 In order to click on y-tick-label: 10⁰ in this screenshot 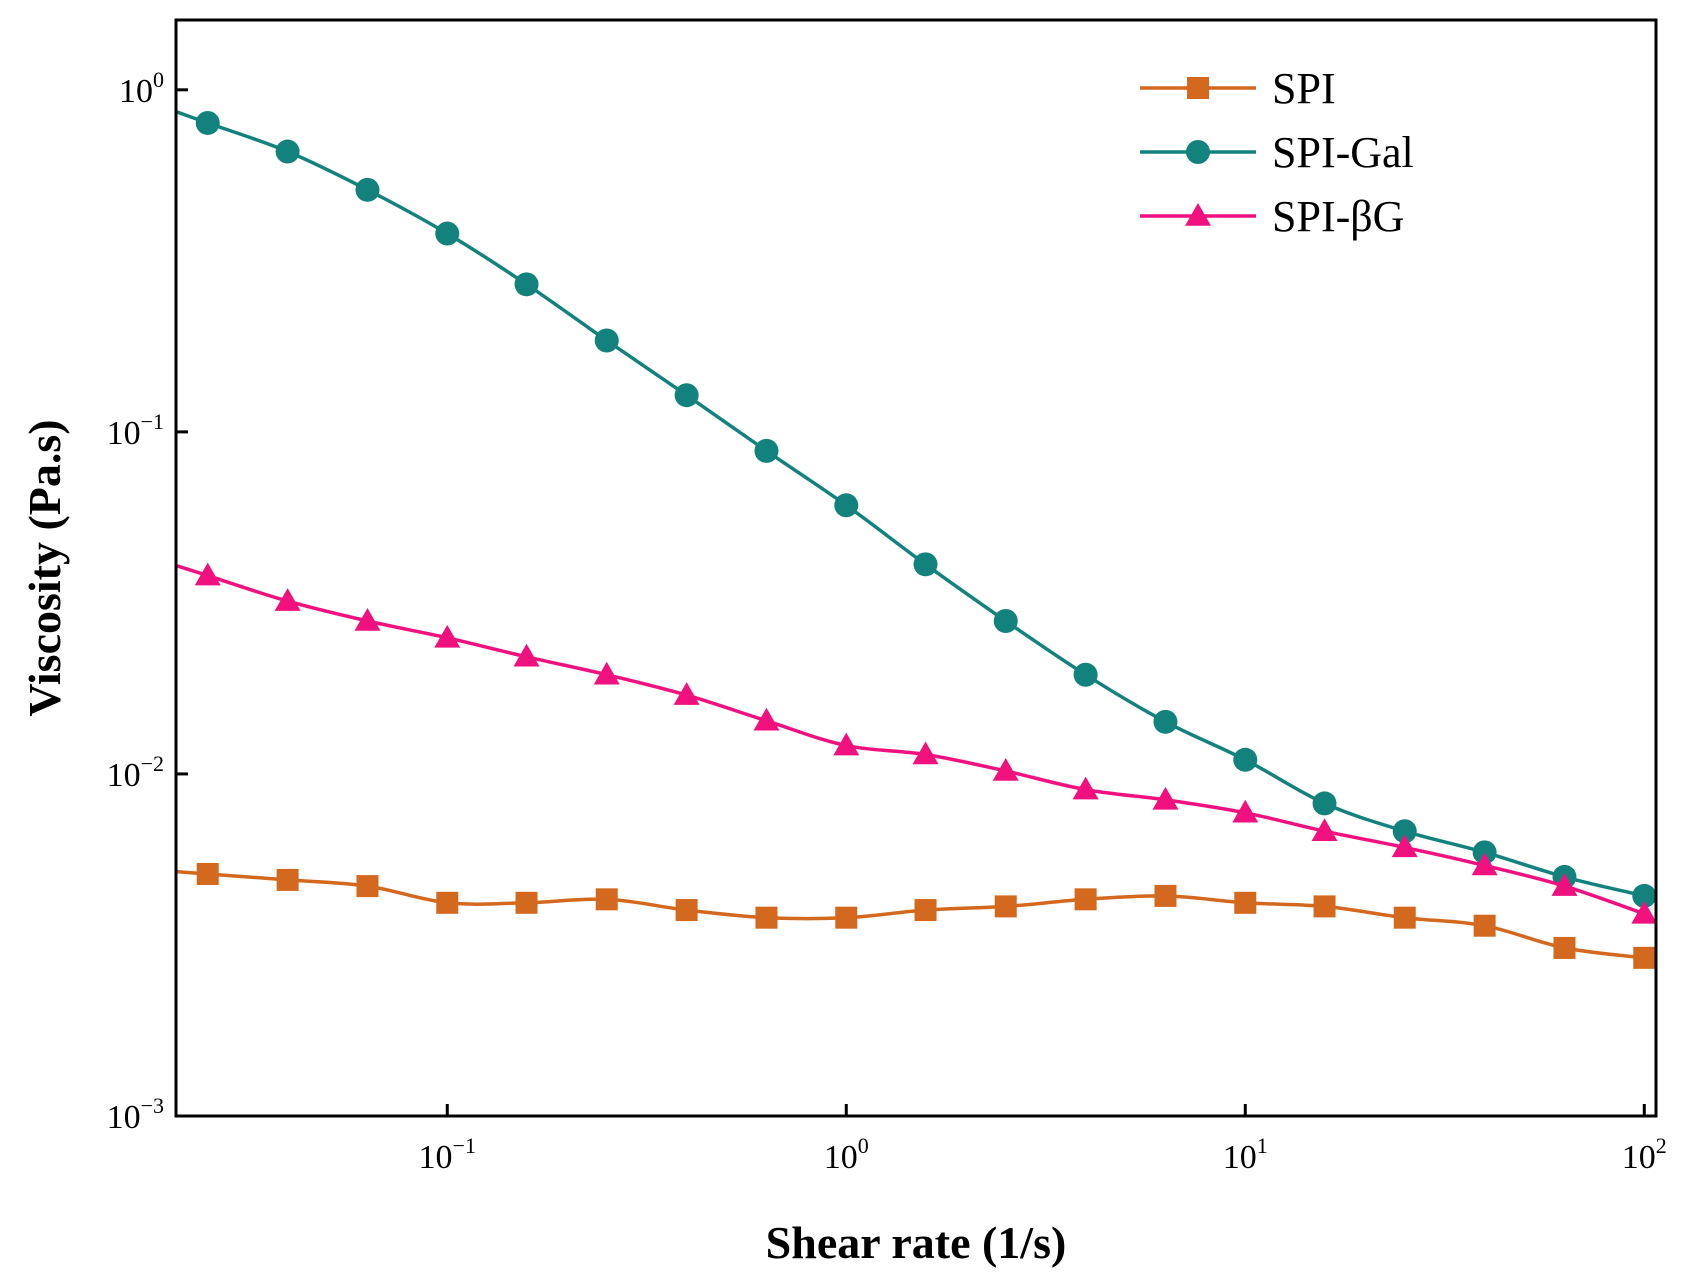, I will do `click(141, 88)`.